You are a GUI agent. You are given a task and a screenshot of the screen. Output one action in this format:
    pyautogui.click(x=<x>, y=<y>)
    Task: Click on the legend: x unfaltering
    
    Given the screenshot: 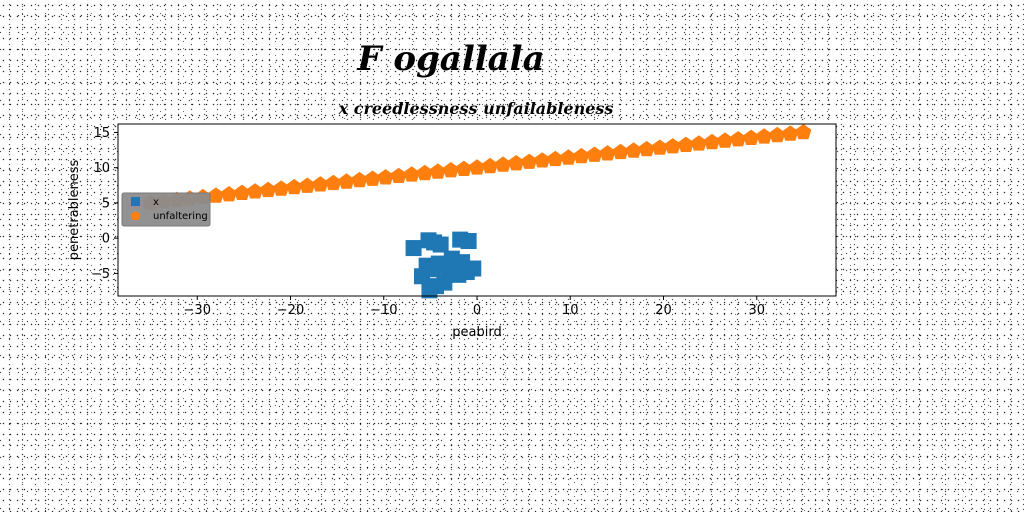 What is the action you would take?
    pyautogui.click(x=166, y=209)
    